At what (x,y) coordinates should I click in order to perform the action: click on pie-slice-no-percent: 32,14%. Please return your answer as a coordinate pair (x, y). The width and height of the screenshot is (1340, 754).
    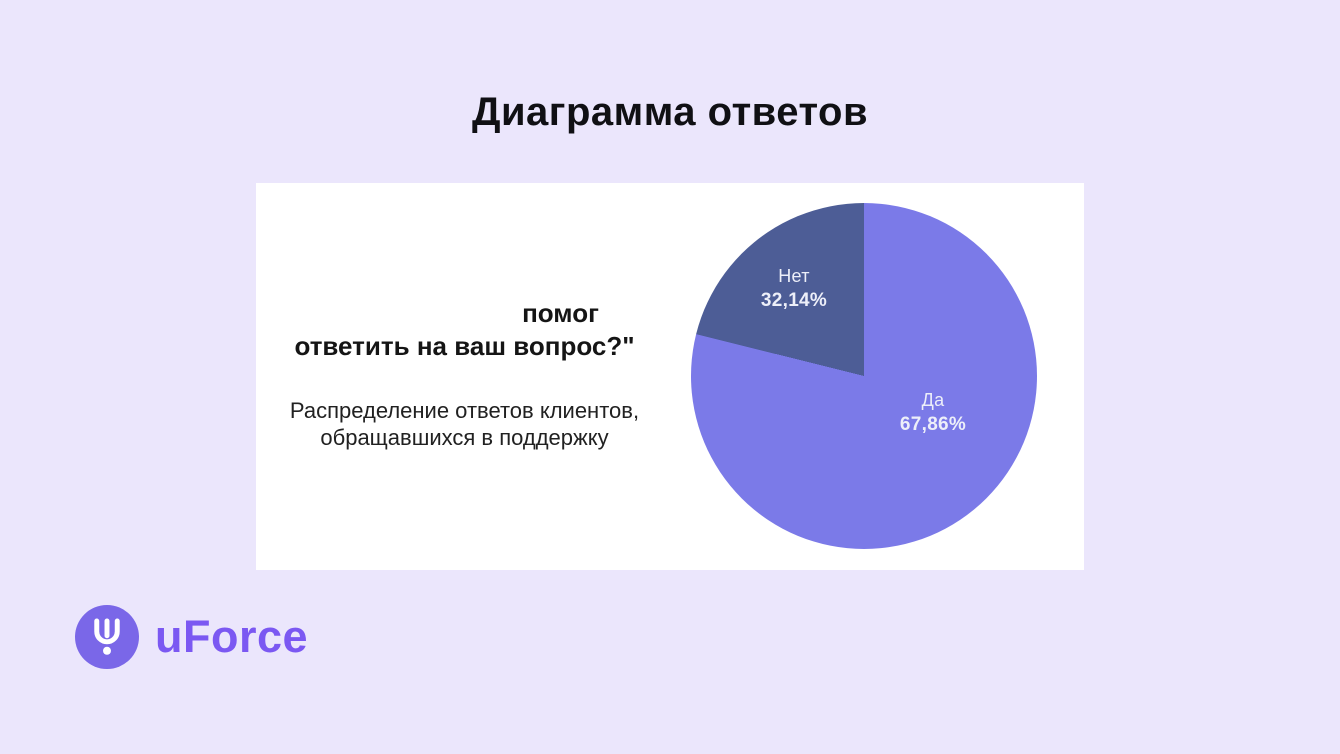
    Looking at the image, I should click on (794, 300).